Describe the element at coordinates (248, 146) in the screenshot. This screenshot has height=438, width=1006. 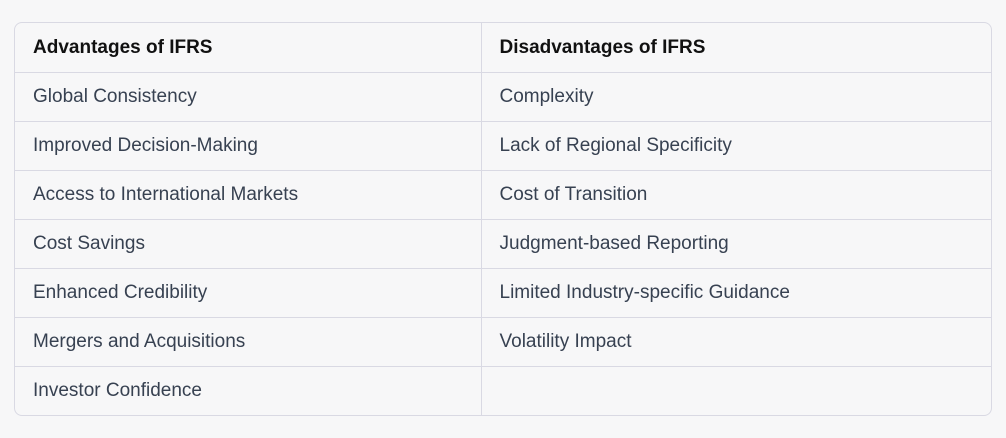
I see `advantage-cell: Improved Decision-Making` at that location.